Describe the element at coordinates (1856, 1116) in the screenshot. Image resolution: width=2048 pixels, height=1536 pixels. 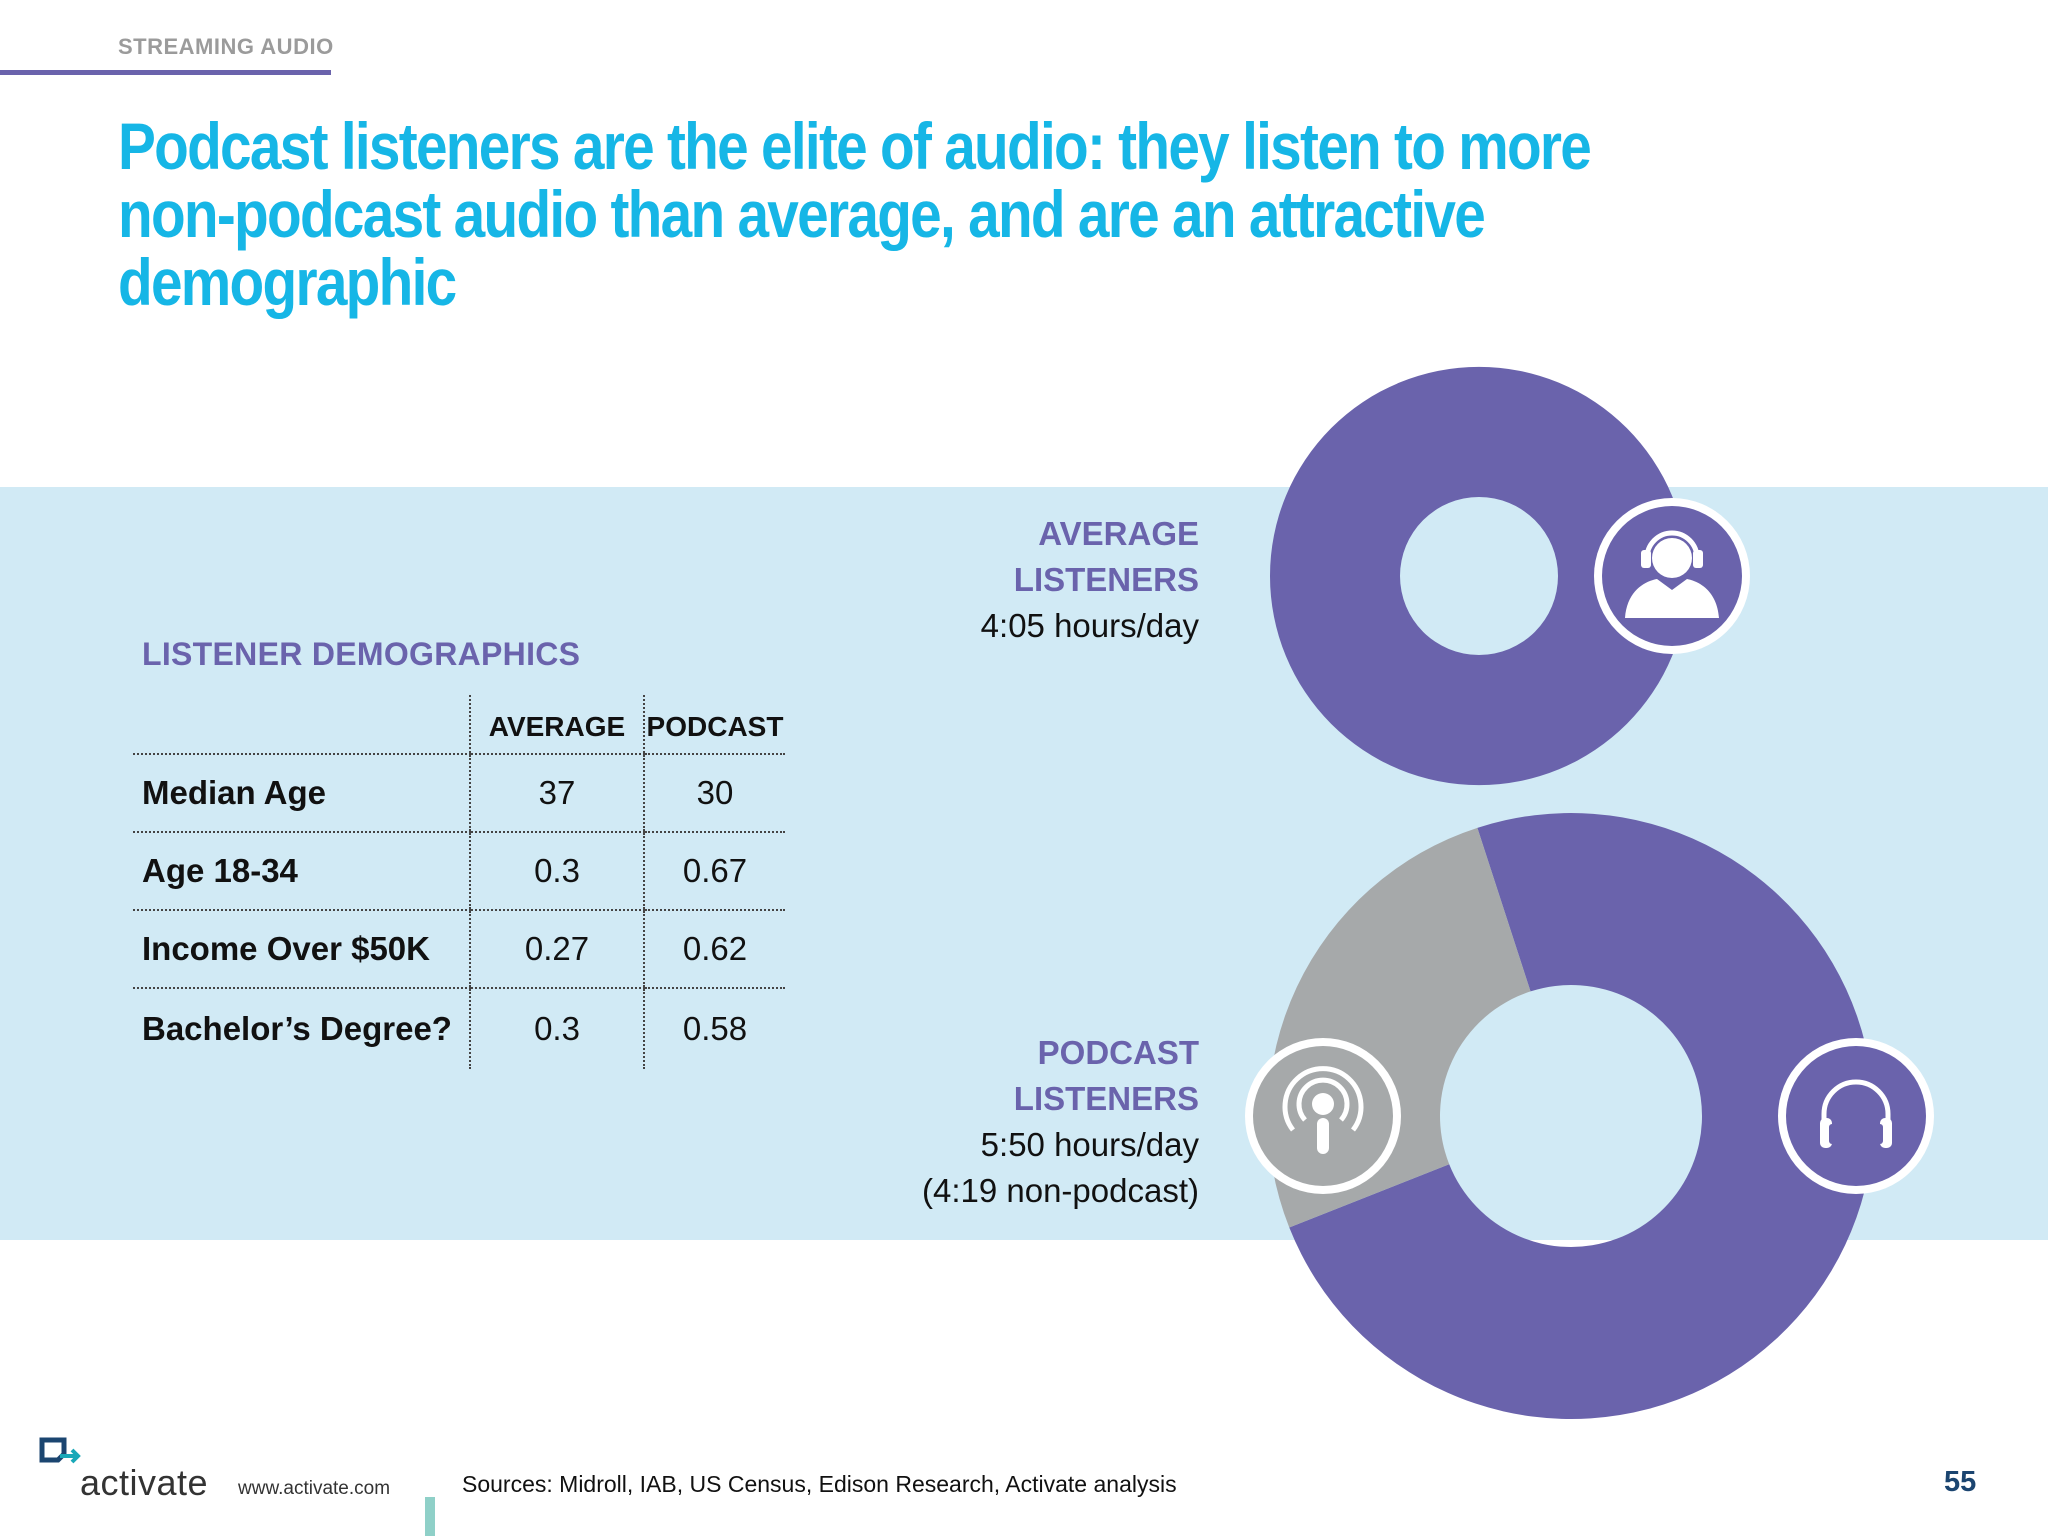
I see `headphones-icon` at that location.